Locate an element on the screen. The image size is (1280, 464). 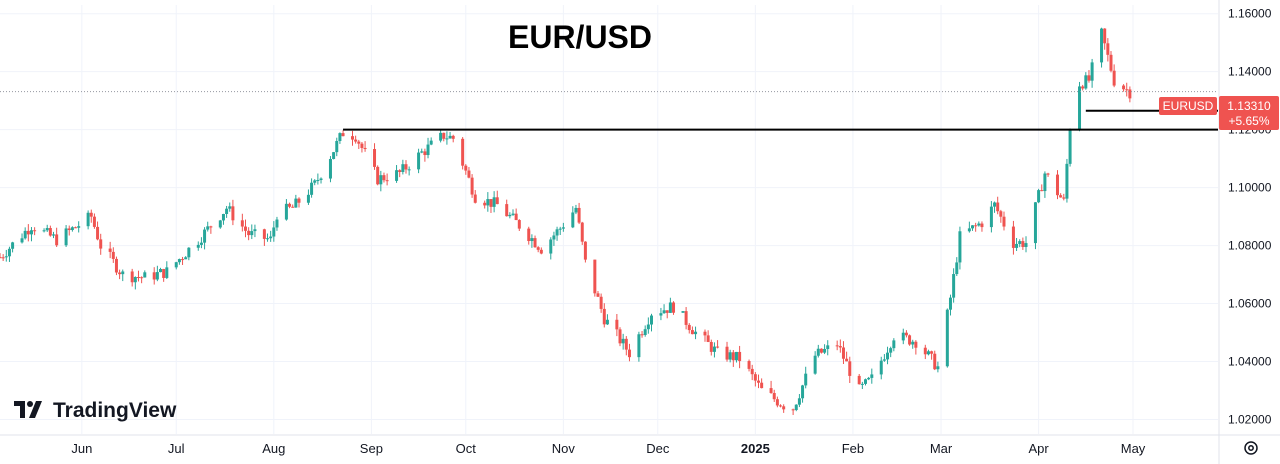
gear-icon is located at coordinates (1251, 448).